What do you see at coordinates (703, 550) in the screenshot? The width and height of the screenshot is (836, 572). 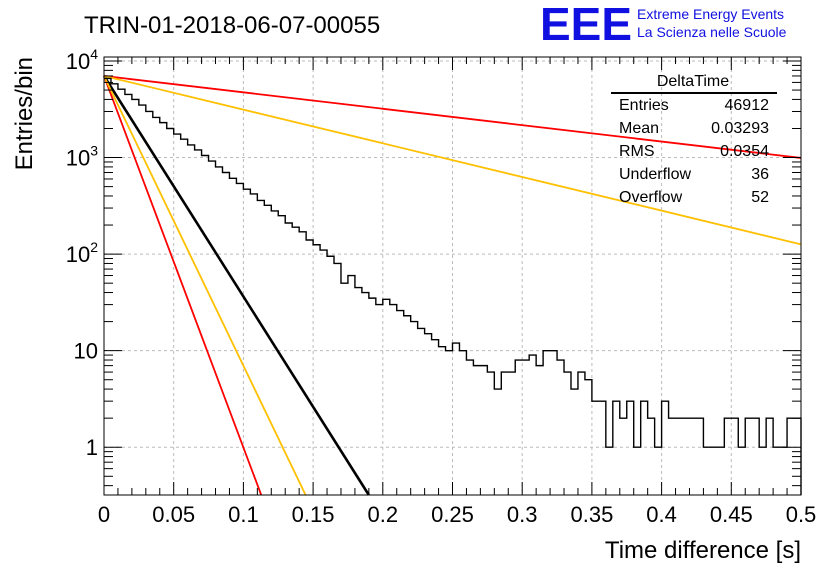 I see `x-axis-label: Time difference [s]` at bounding box center [703, 550].